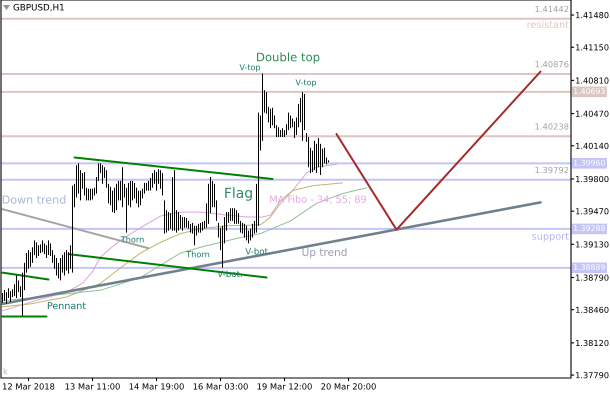 Image resolution: width=610 pixels, height=400 pixels. I want to click on y-tick-label: 1.39470, so click(592, 211).